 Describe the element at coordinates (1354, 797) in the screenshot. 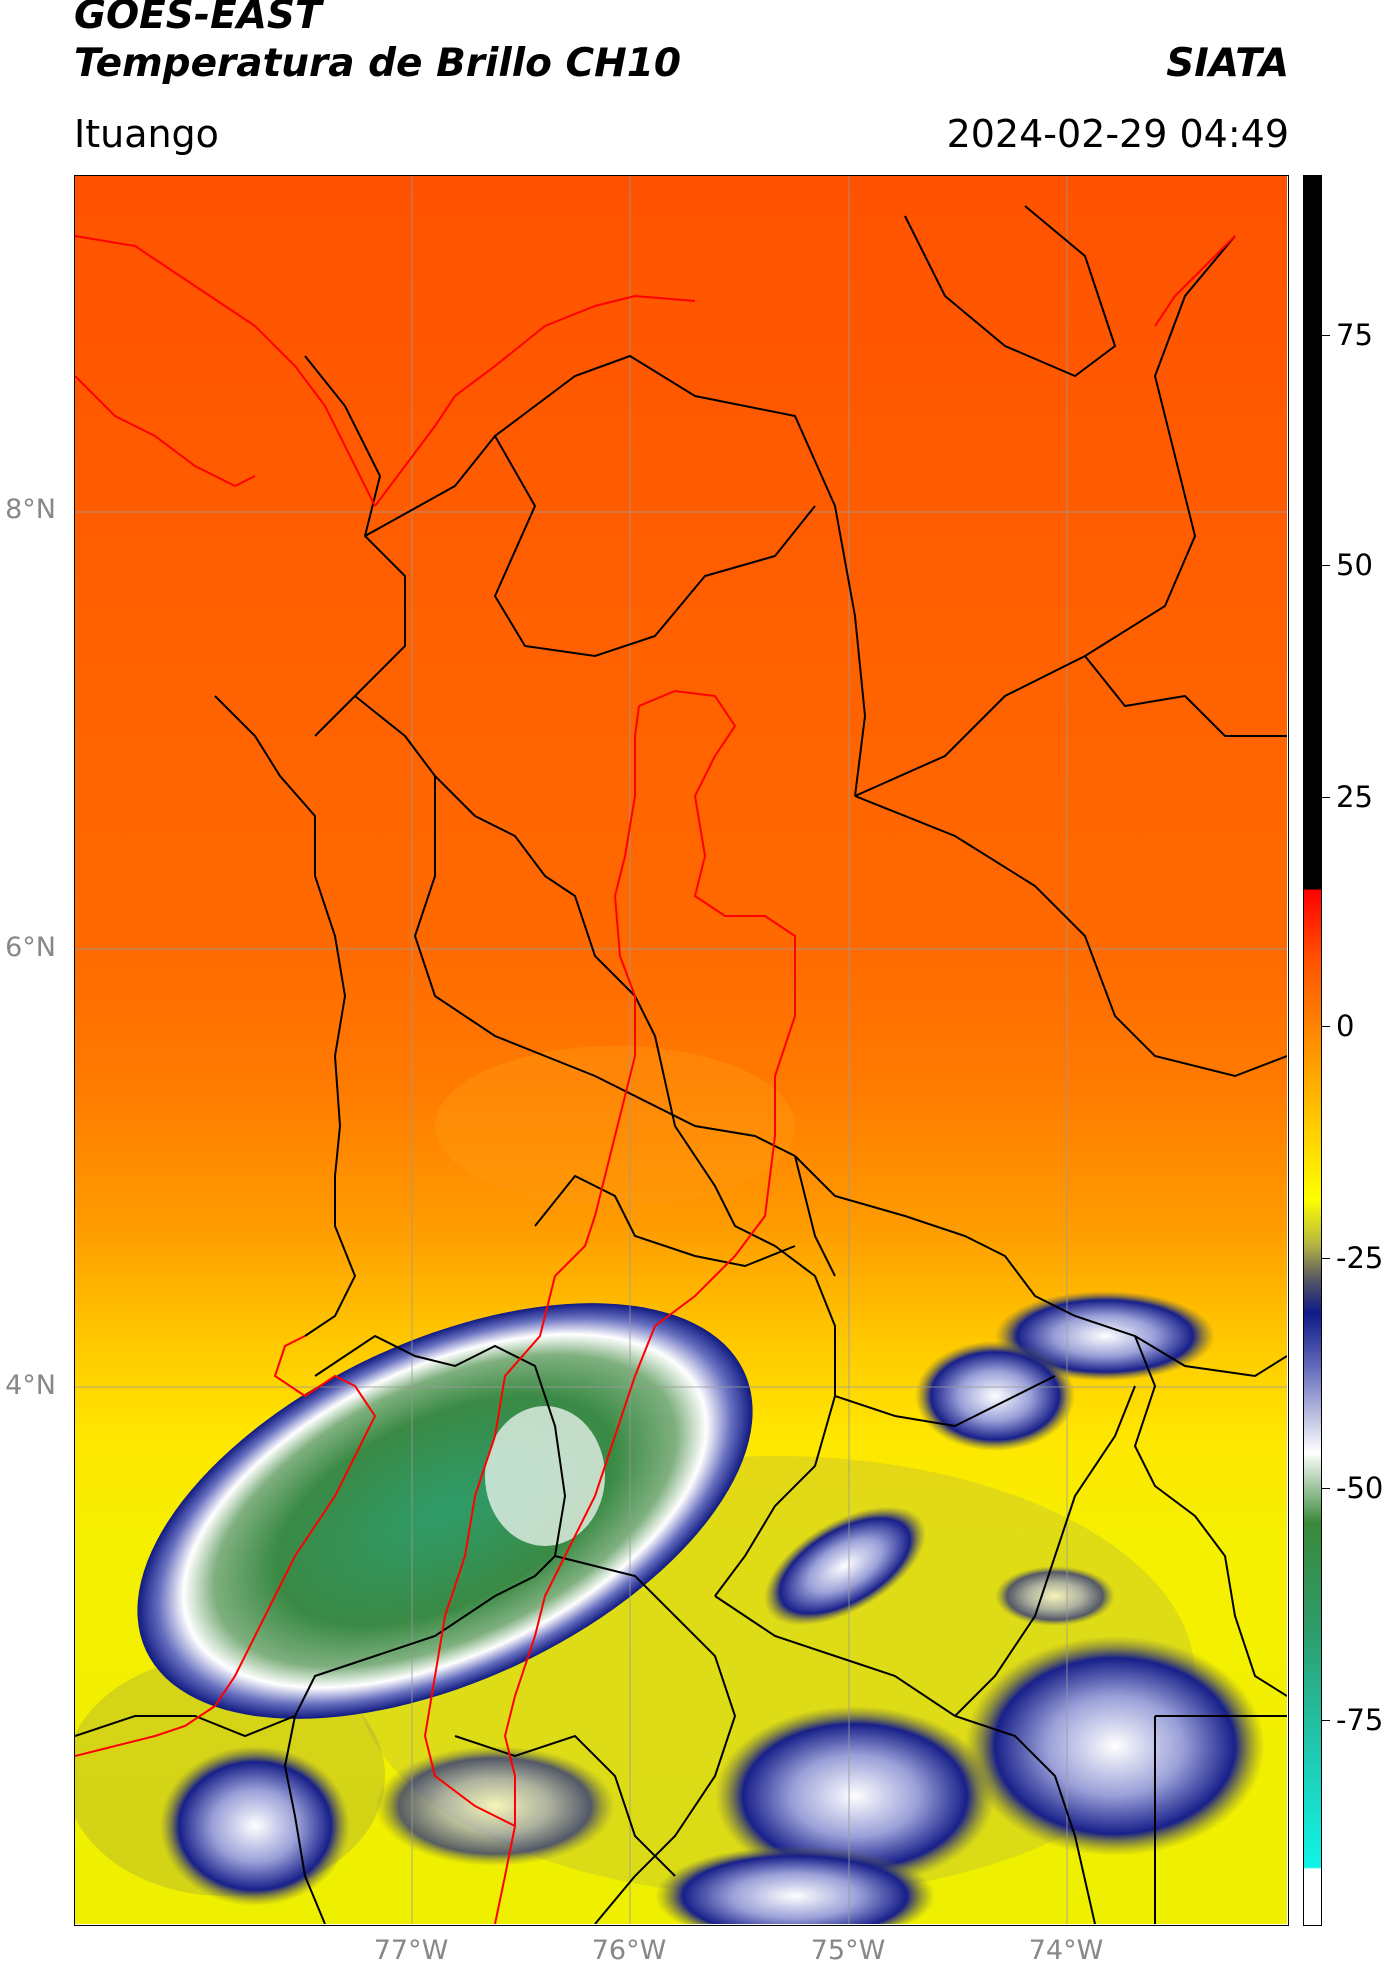

I see `colorbar-label-25: 25` at that location.